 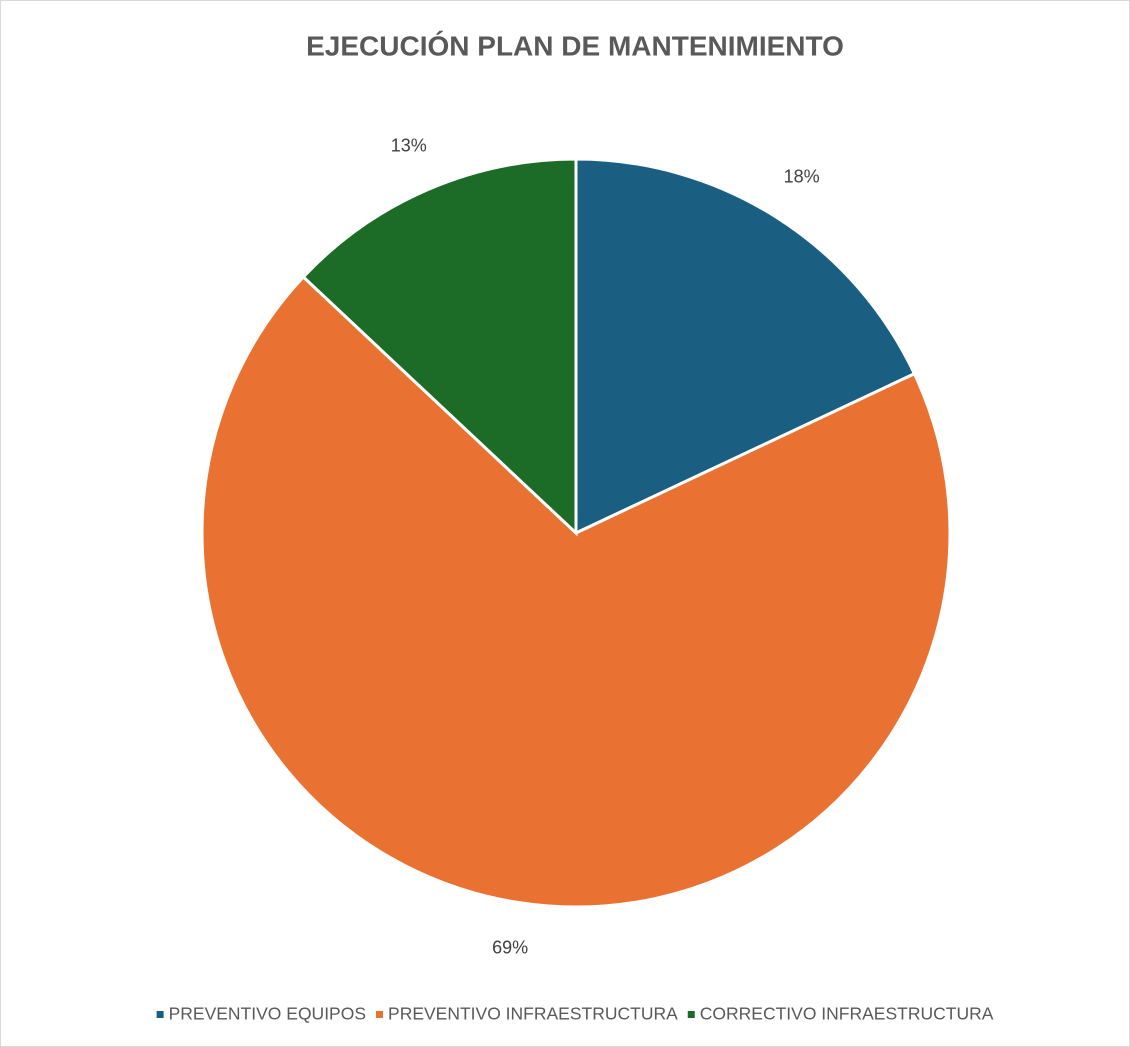 I want to click on chart-title: EJECUCIÓN PLAN DE MANTENIMIENTO, so click(x=575, y=45).